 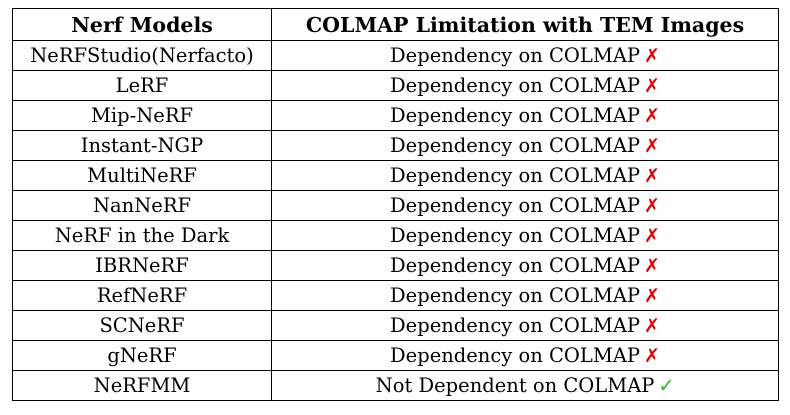 I want to click on model-name-cell: IBRNeRF, so click(x=142, y=265).